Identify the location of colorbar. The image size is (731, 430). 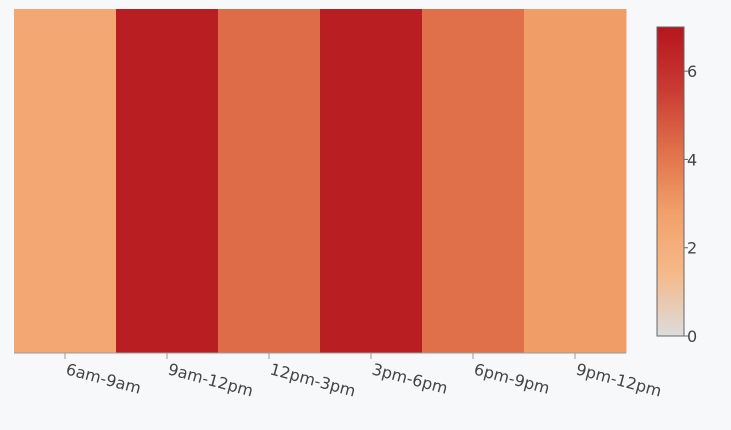
(670, 181).